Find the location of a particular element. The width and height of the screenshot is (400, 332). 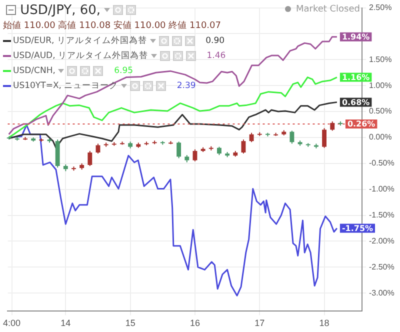

y-tick-label: -0.50% is located at coordinates (381, 163).